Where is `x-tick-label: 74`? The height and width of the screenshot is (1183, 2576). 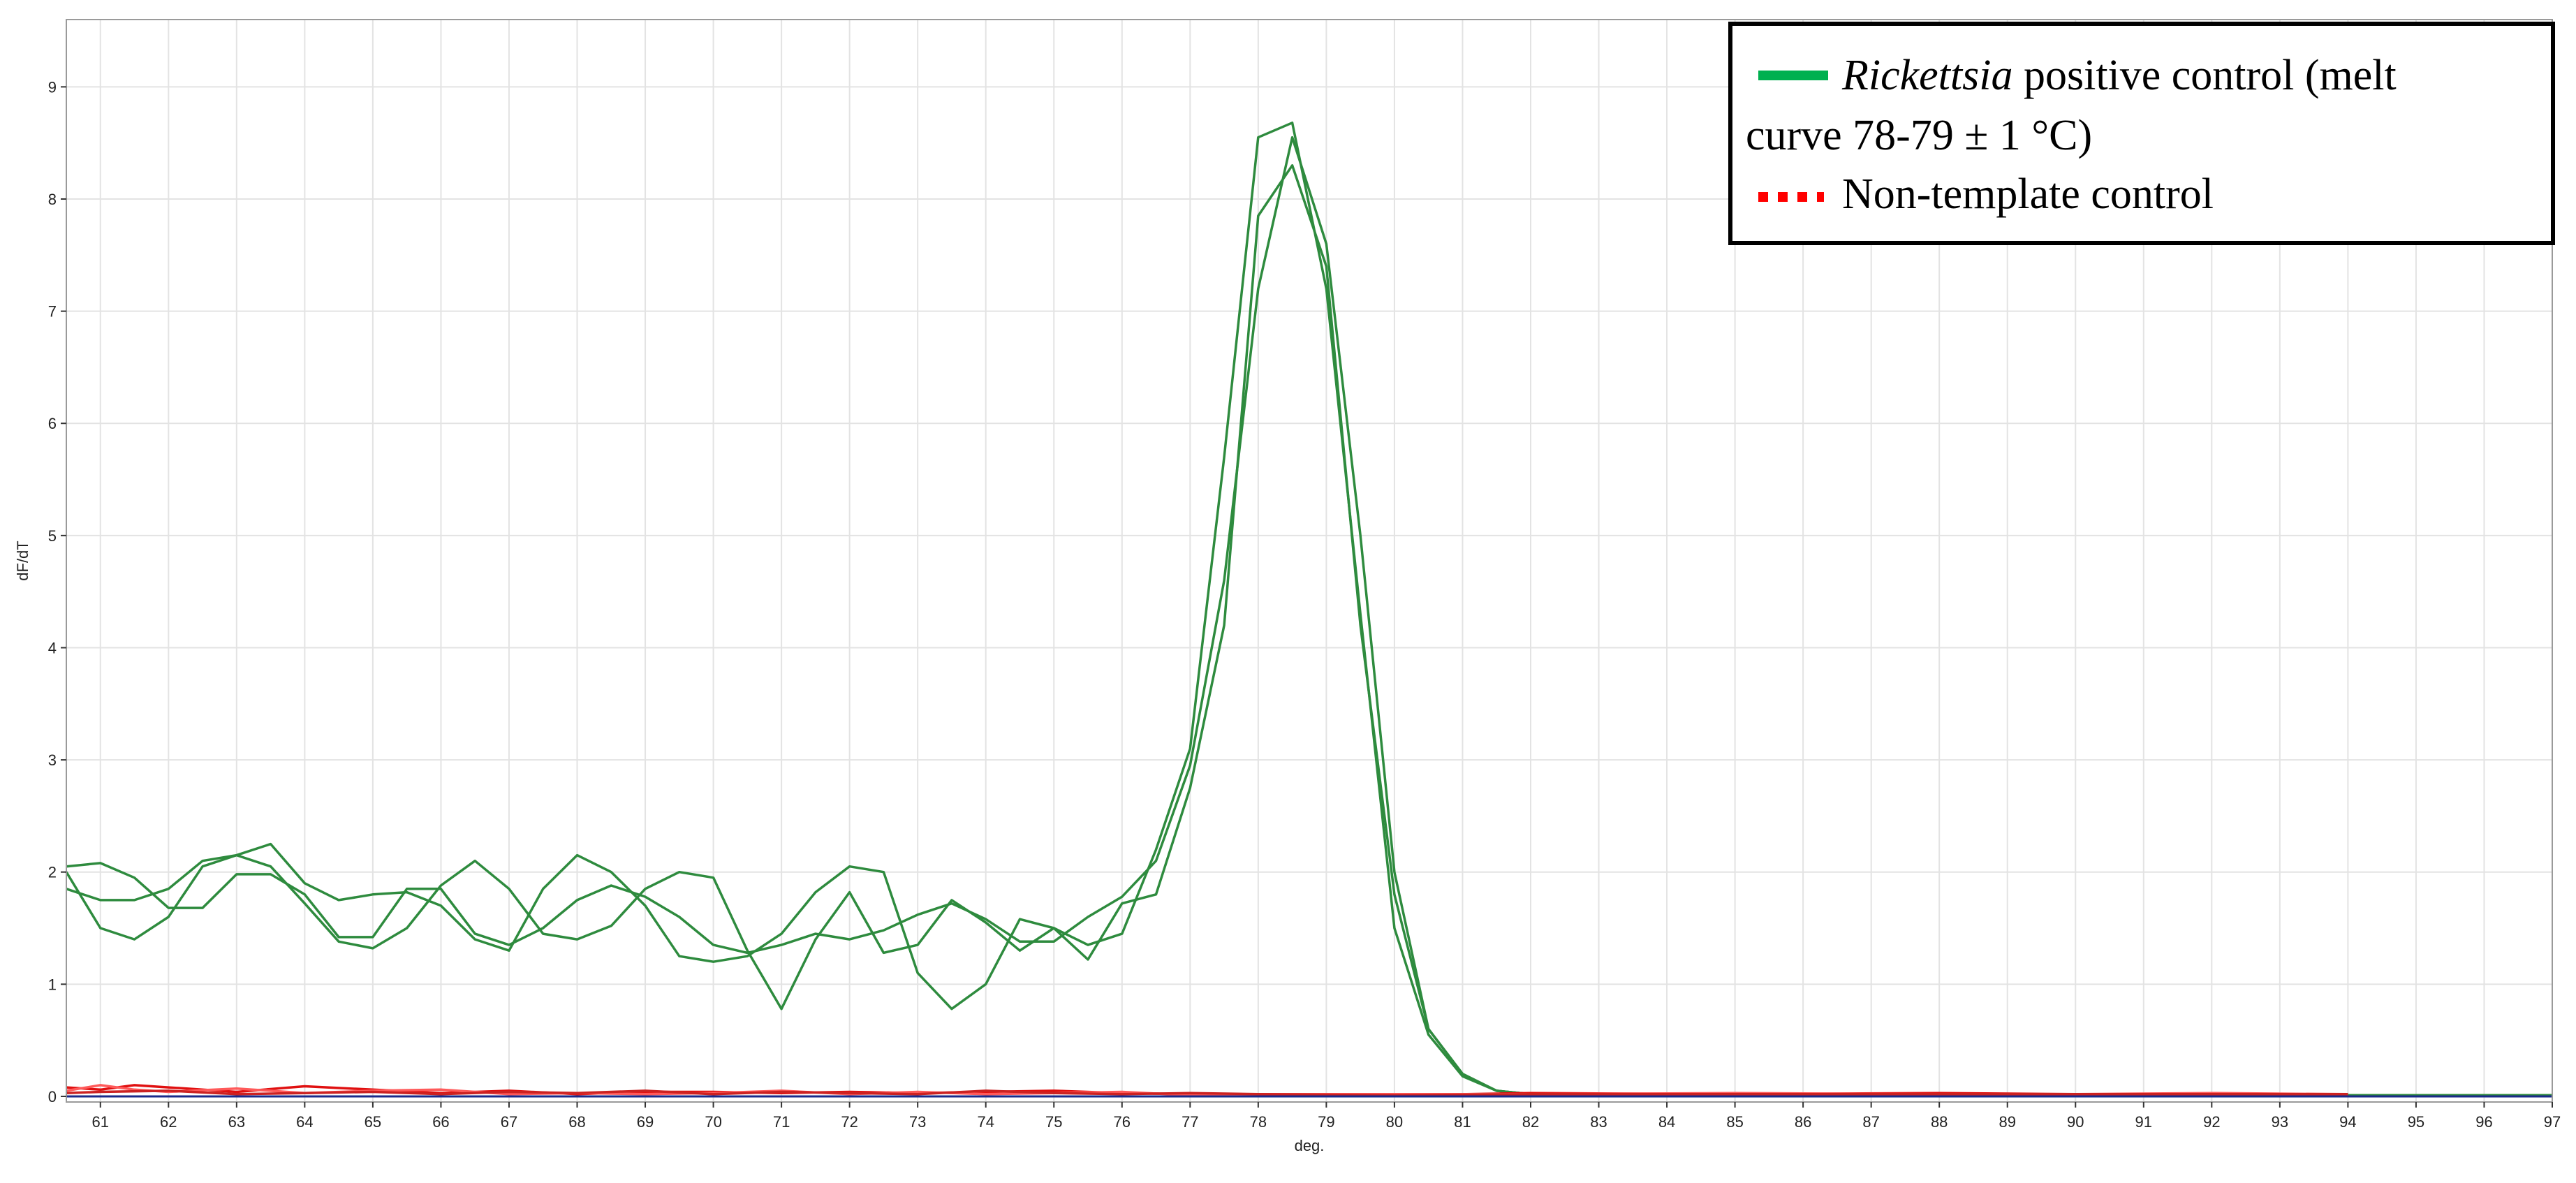
x-tick-label: 74 is located at coordinates (985, 1122).